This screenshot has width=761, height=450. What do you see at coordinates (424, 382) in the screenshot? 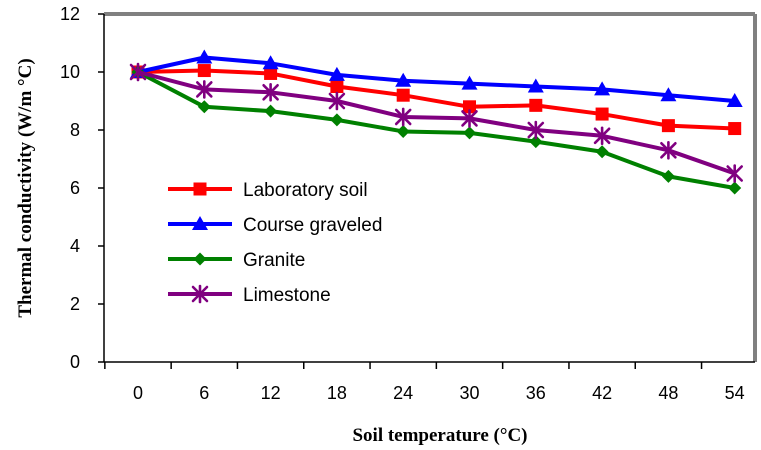
I see `x-axis: 0 6 12 18 24 30 36 42 48 54` at bounding box center [424, 382].